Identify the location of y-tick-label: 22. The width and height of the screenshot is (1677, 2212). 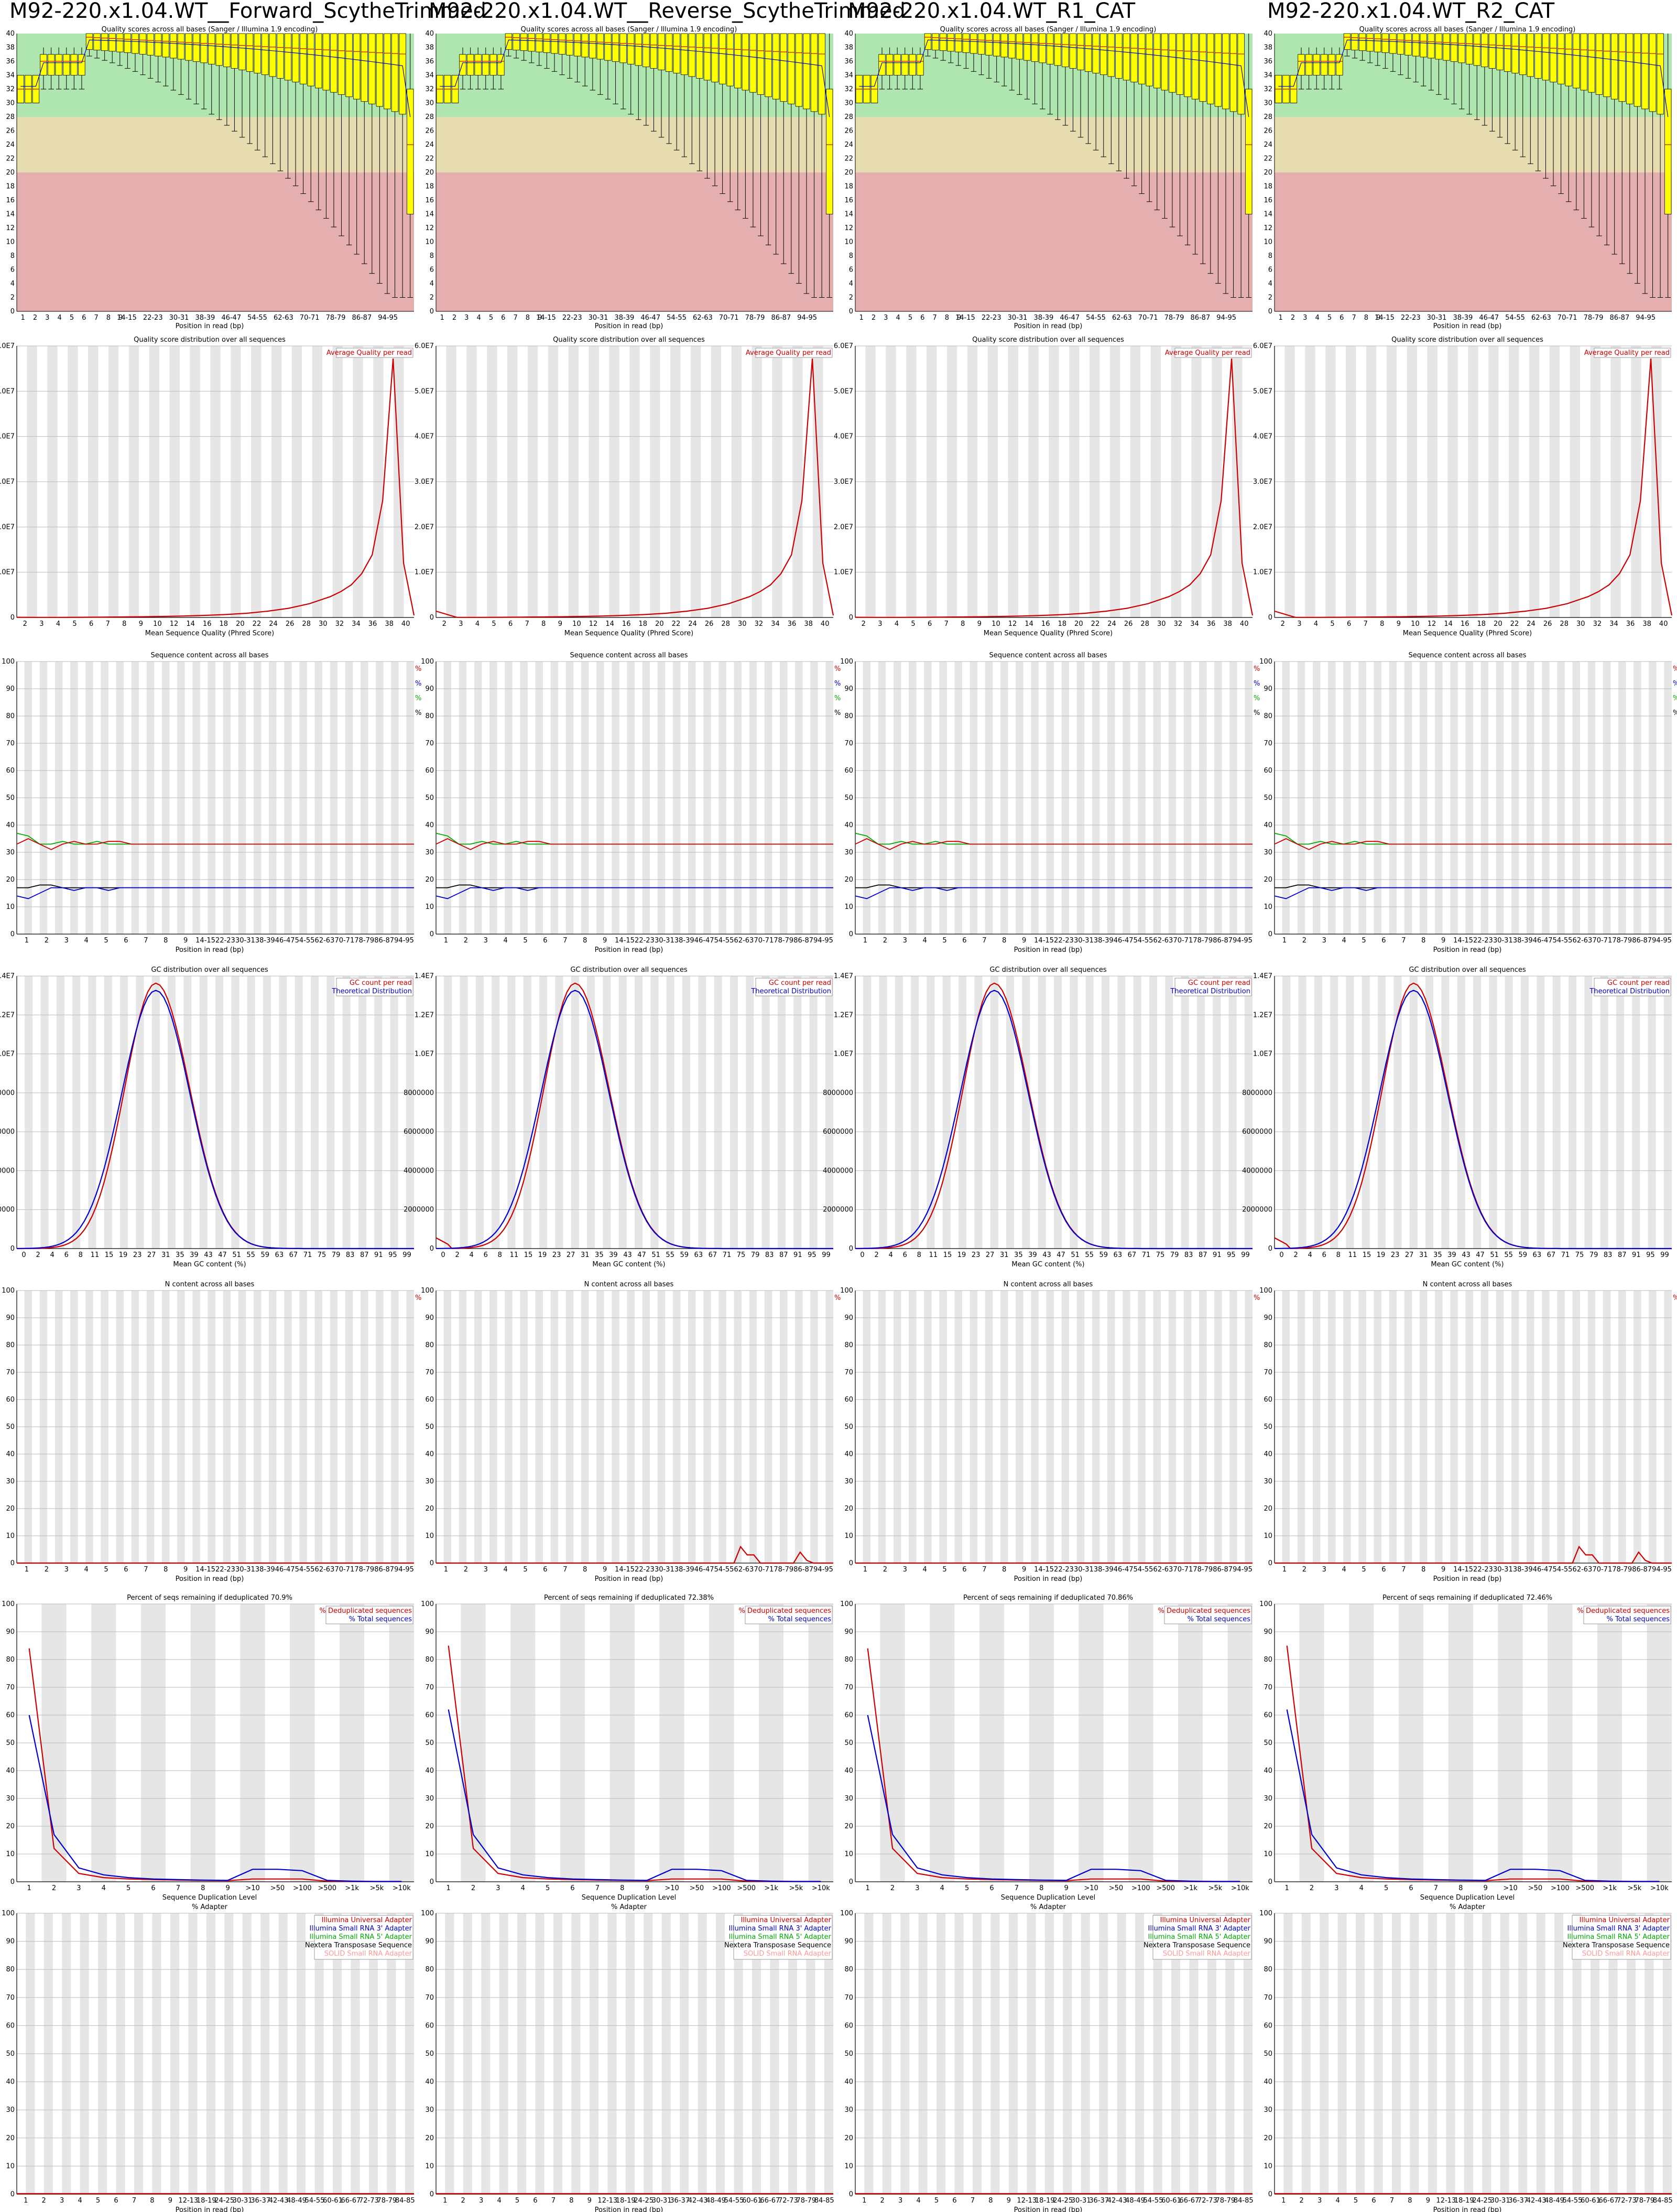
(10, 159).